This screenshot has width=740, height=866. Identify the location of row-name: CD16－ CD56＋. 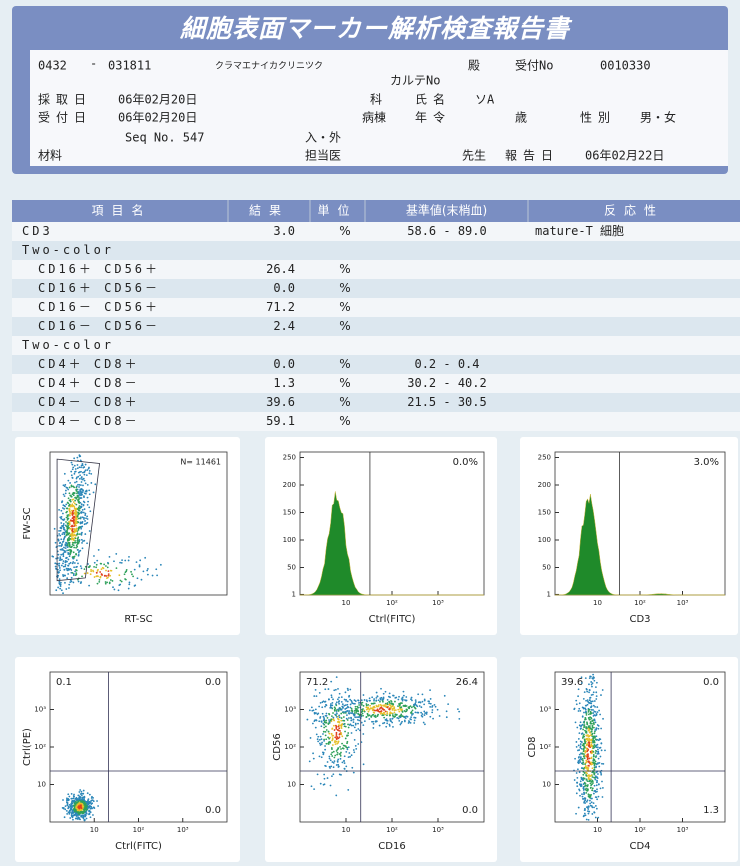
(99, 307).